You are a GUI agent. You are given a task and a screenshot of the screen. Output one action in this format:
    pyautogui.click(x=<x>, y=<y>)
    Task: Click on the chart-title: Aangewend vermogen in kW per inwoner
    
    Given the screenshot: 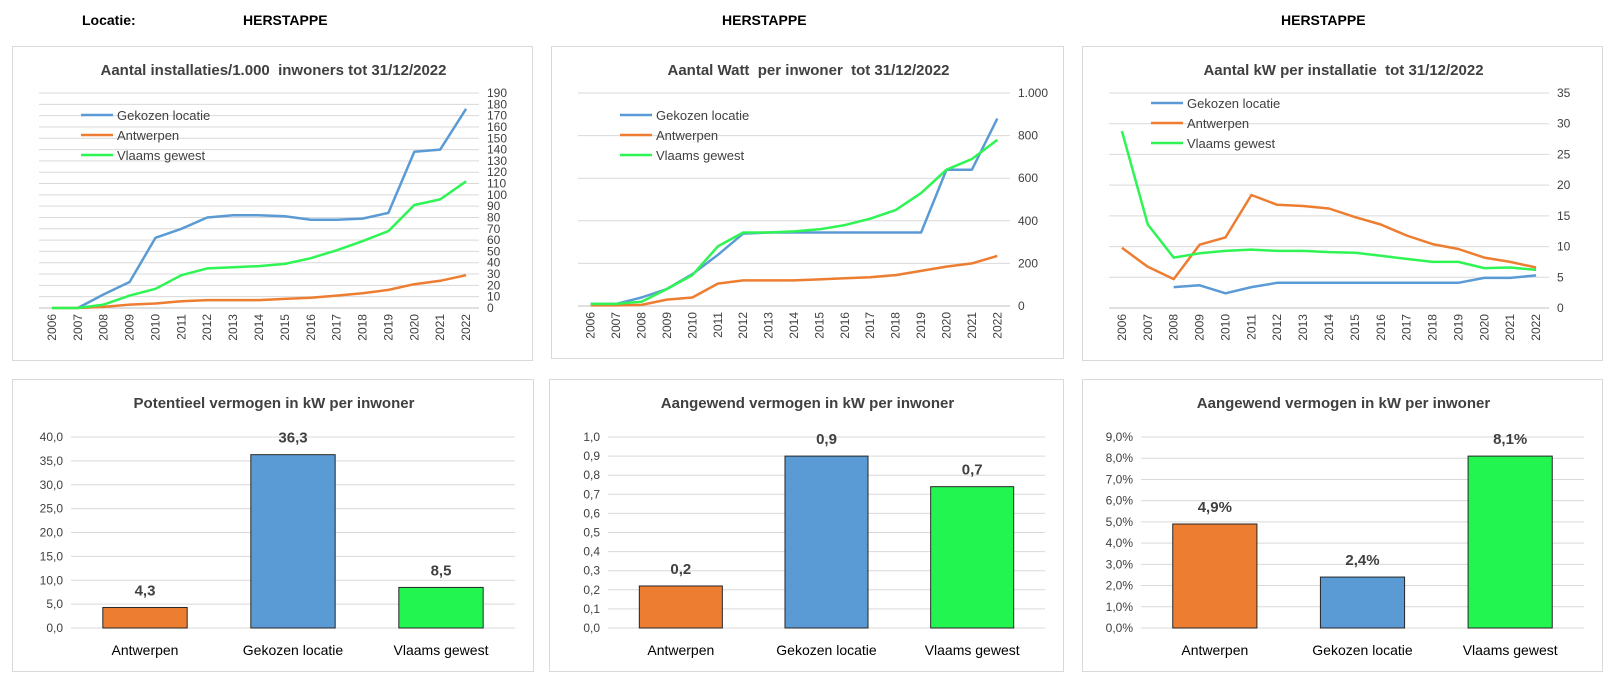 What is the action you would take?
    pyautogui.click(x=808, y=403)
    